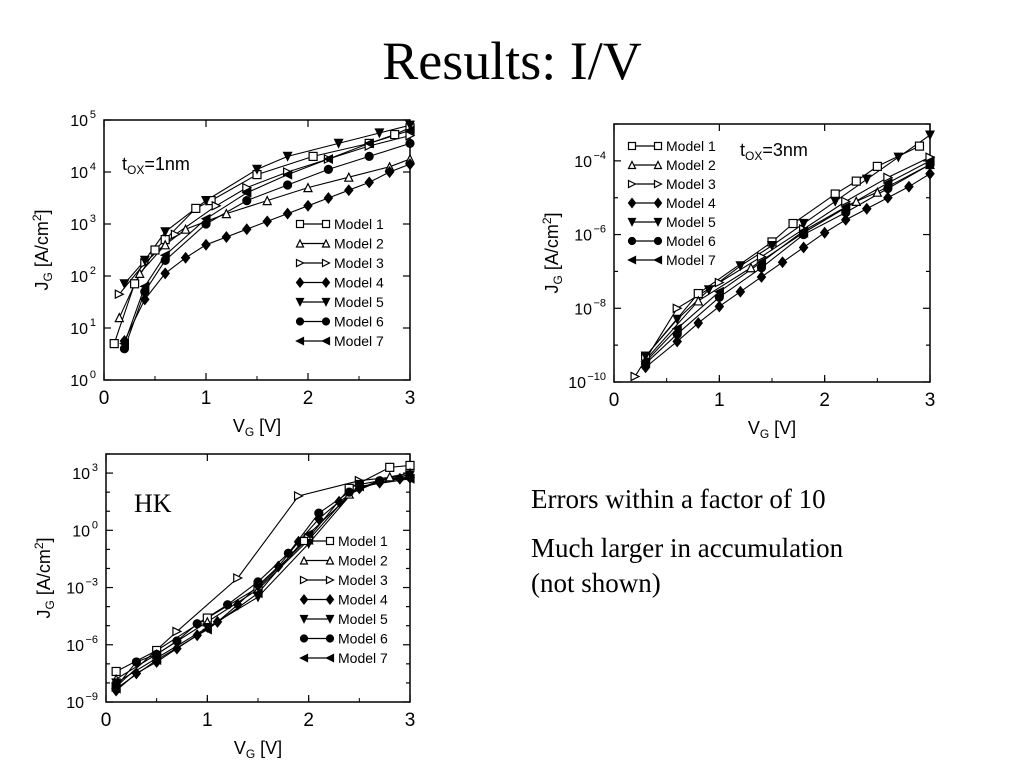  What do you see at coordinates (599, 303) in the screenshot?
I see `y-tick-exponent: −8` at bounding box center [599, 303].